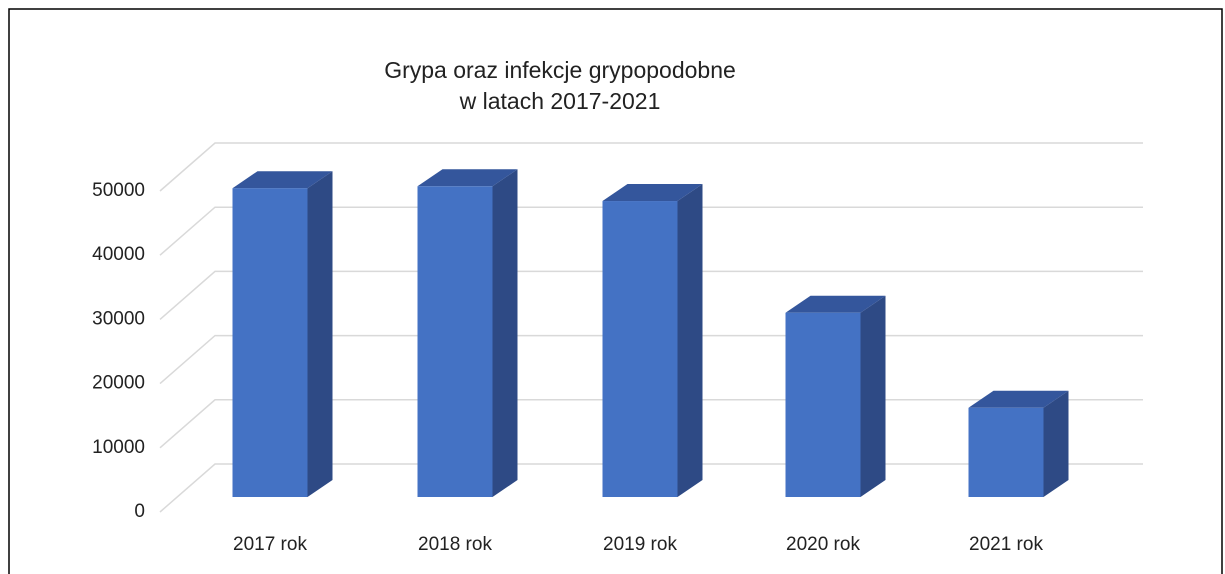 The height and width of the screenshot is (574, 1225). What do you see at coordinates (118, 318) in the screenshot?
I see `y-tick-label: 30000` at bounding box center [118, 318].